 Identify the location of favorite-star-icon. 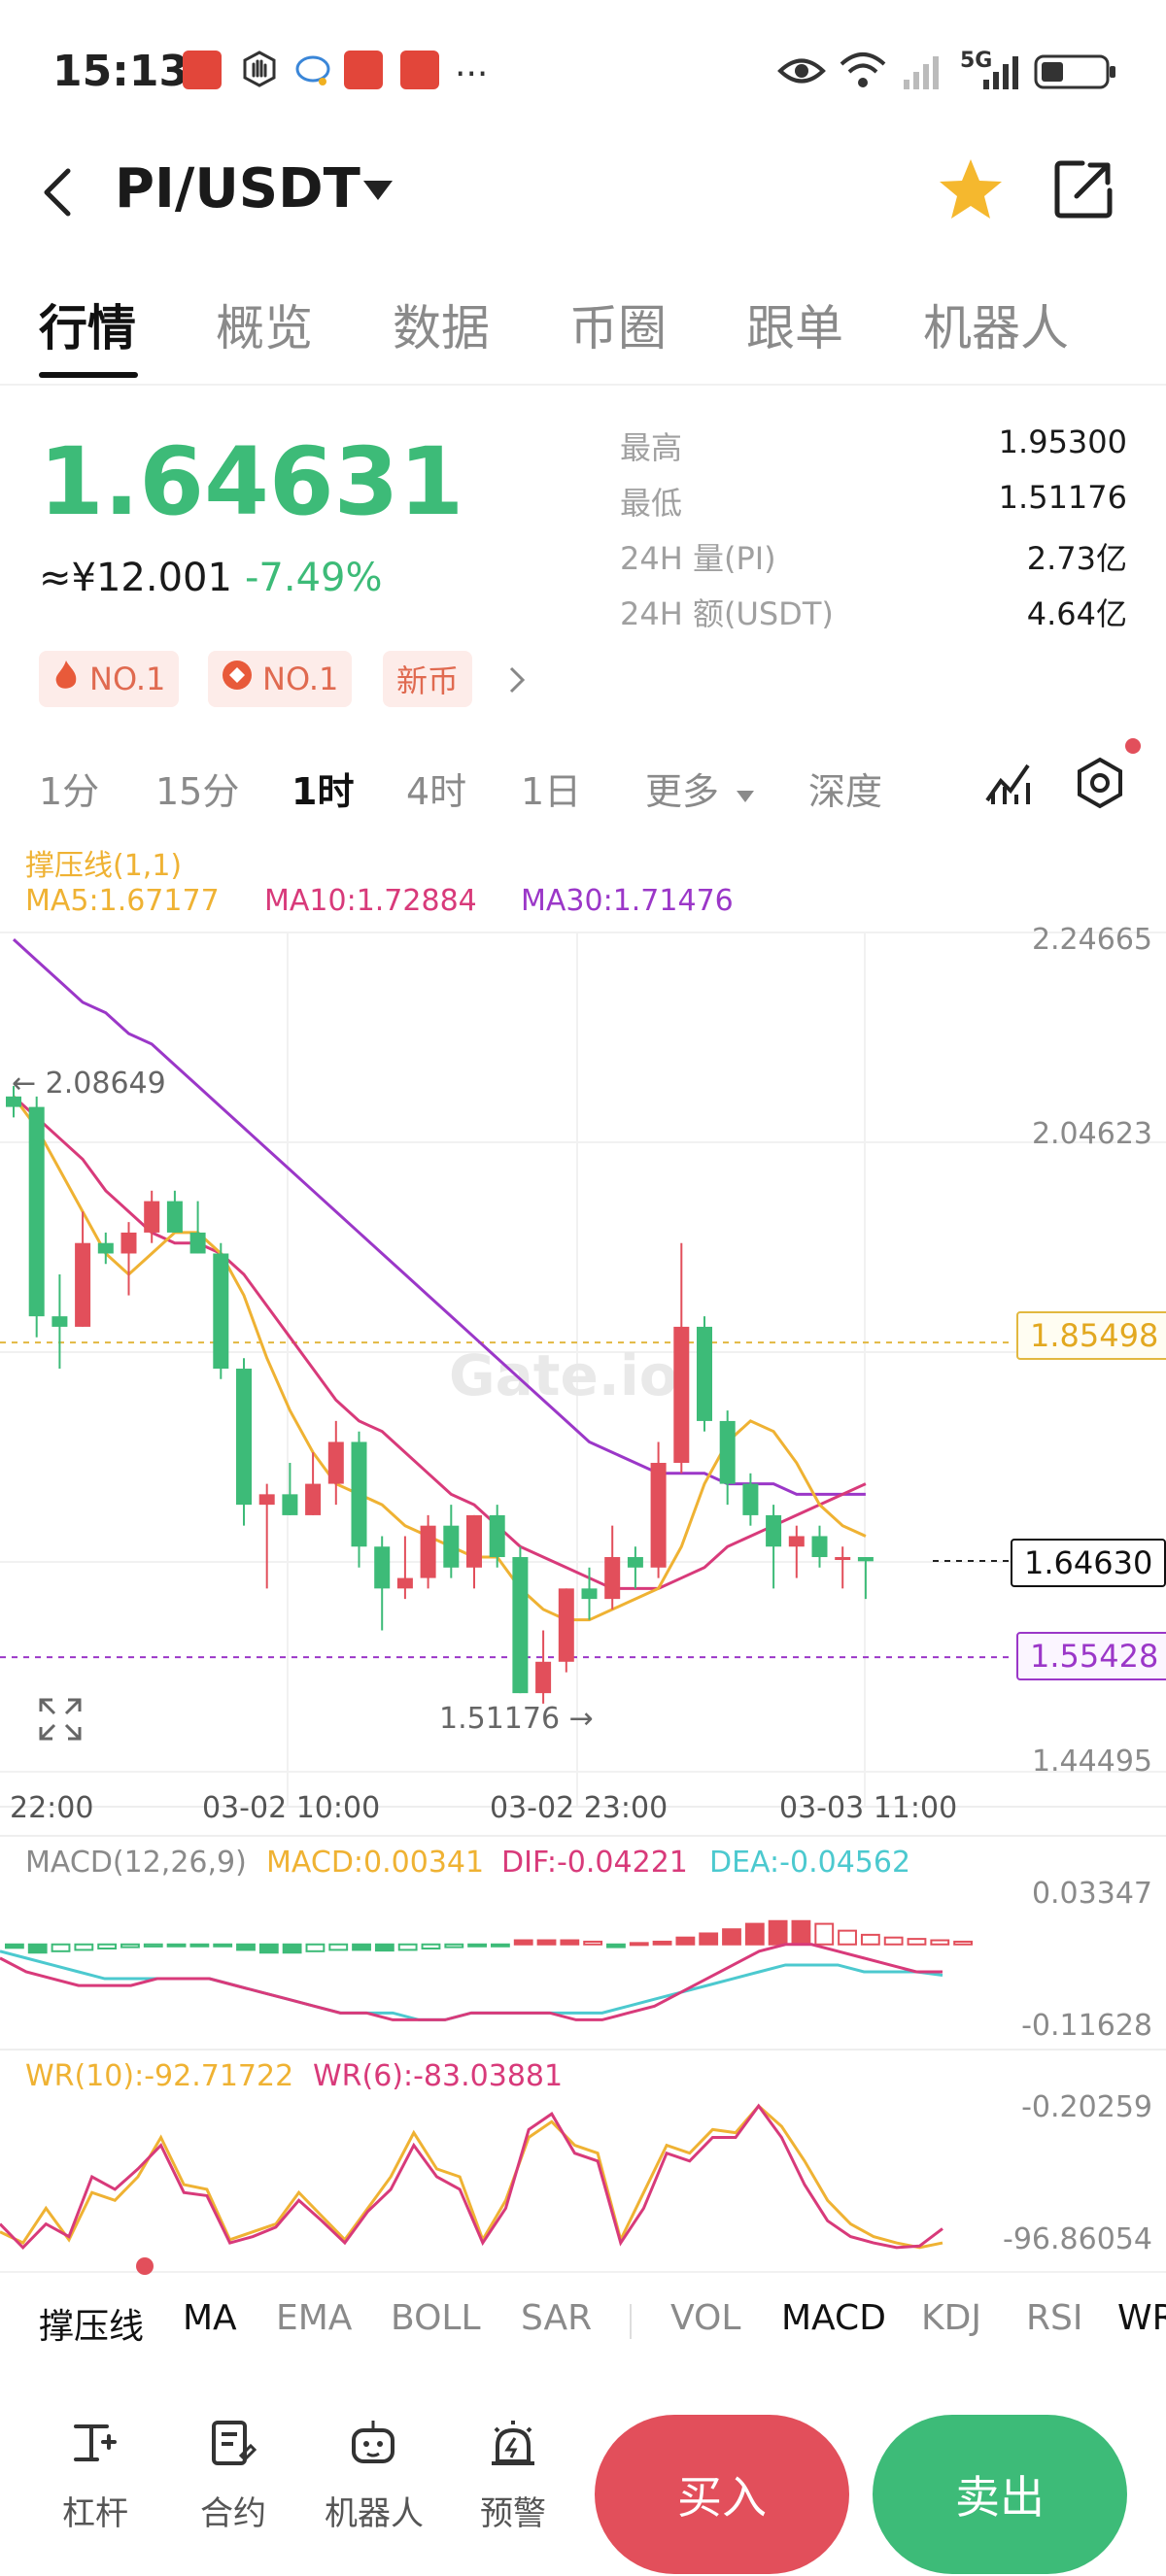
(971, 189).